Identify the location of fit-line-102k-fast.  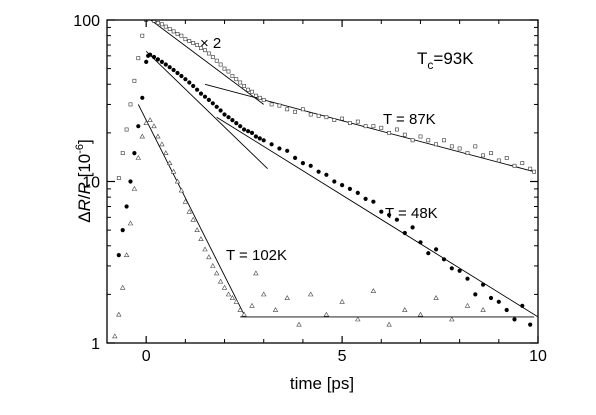
(191, 209).